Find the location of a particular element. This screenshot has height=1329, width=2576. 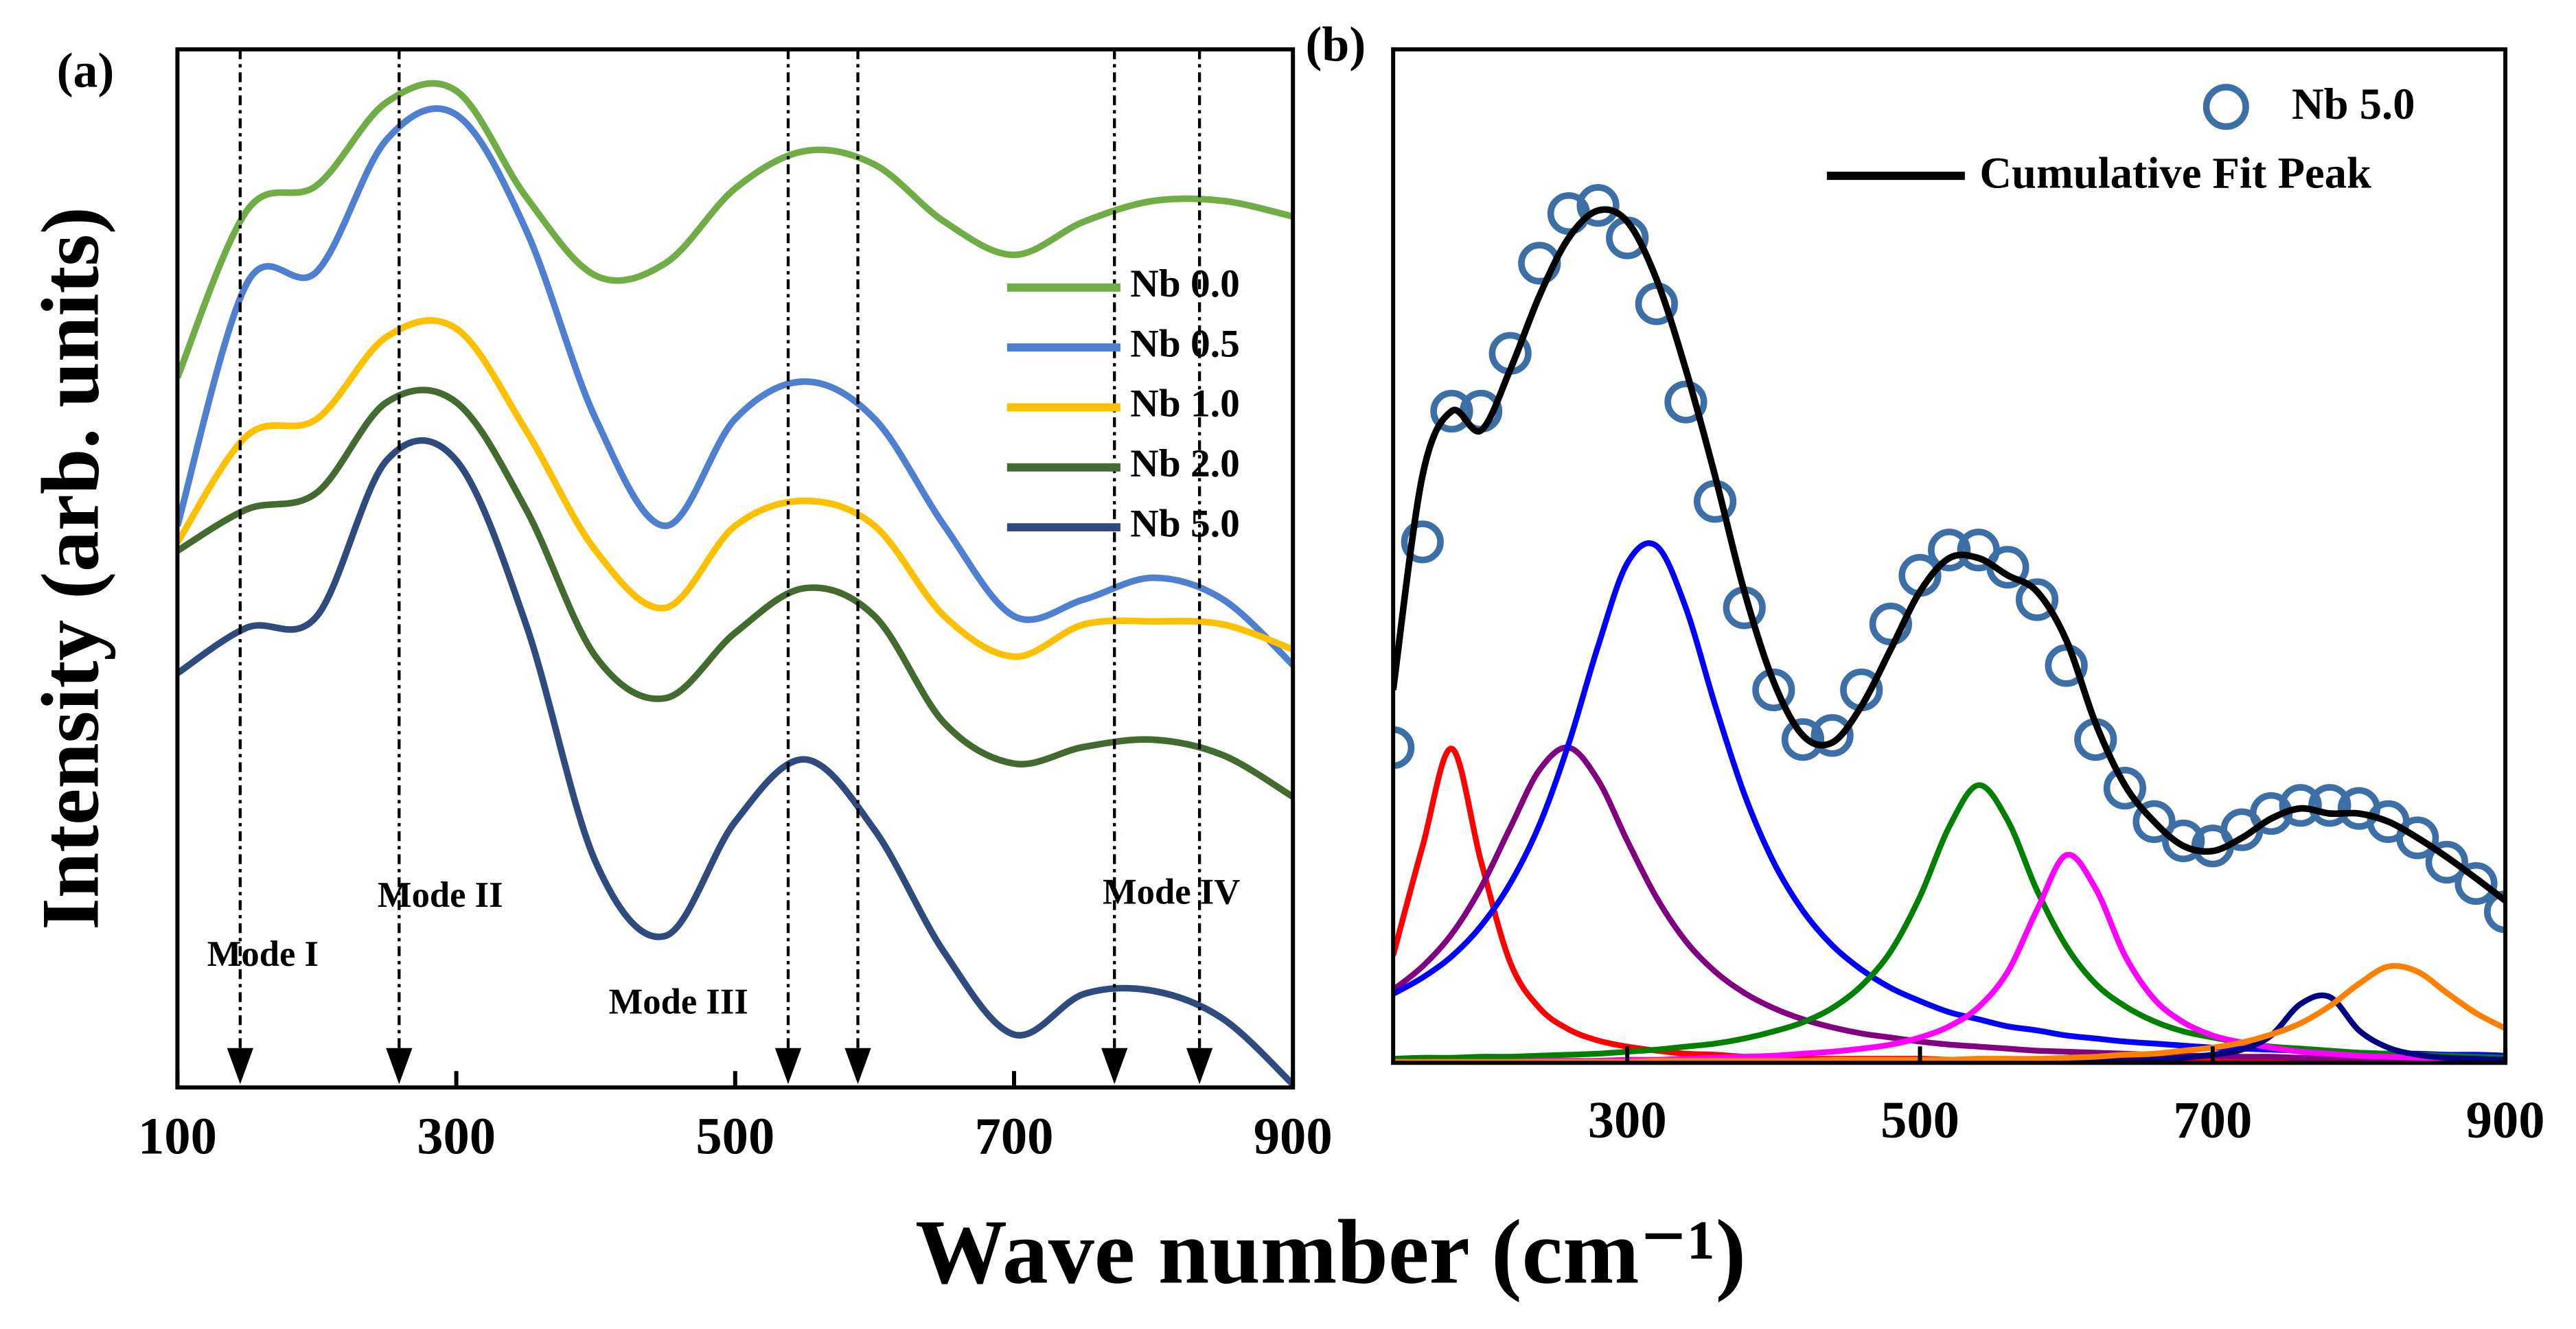

x-axis-title: Wave number (cm⁻¹) is located at coordinates (1330, 1252).